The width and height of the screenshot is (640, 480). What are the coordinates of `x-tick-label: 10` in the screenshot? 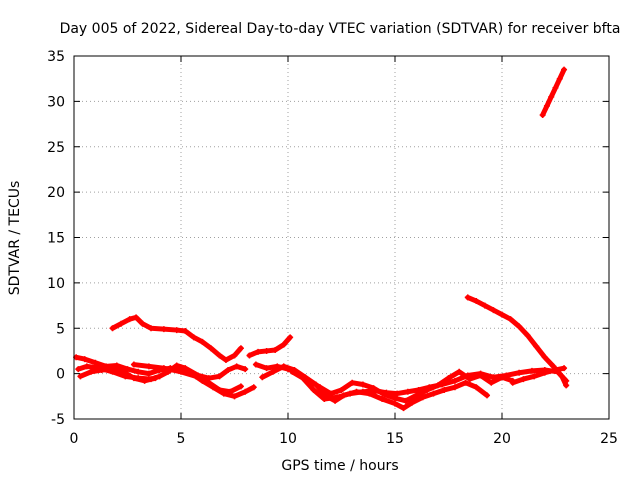 It's located at (288, 439).